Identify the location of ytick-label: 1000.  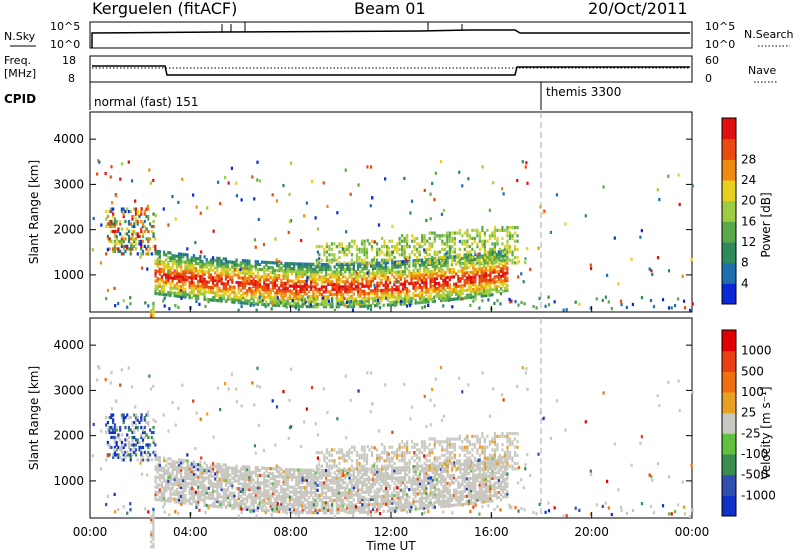
(68, 275).